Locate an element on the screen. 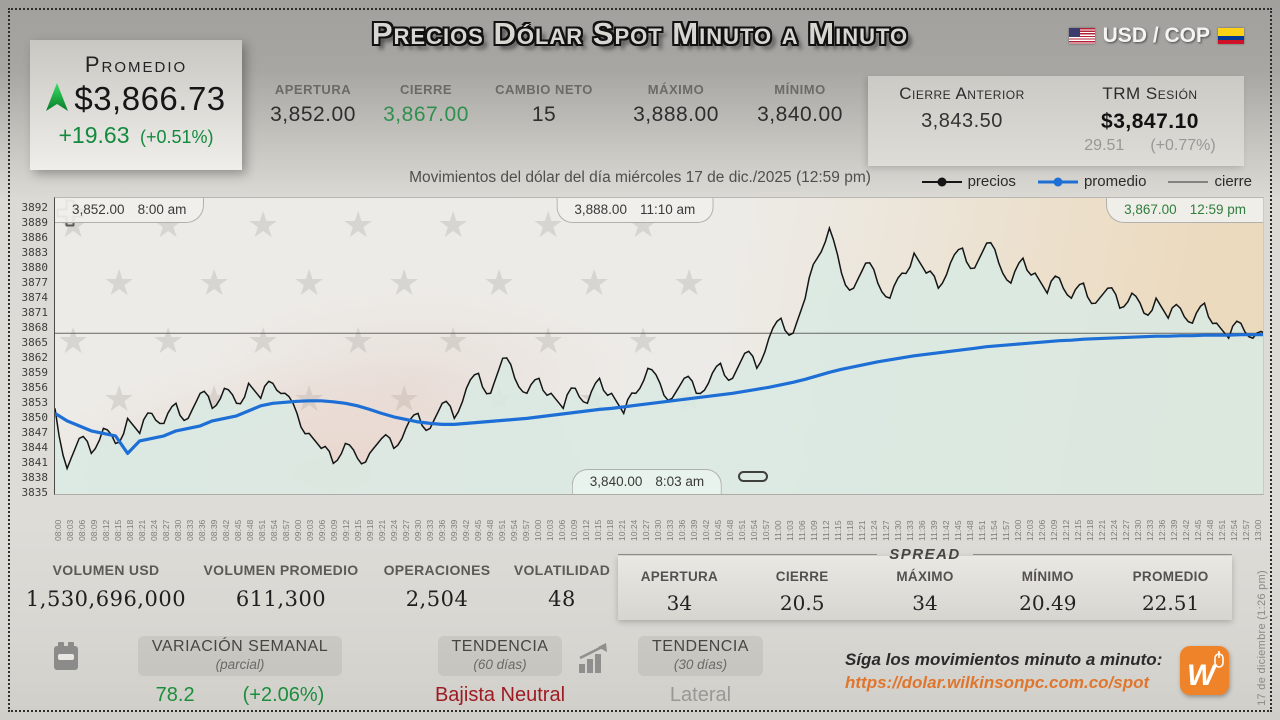 This screenshot has height=720, width=1280. x-tick: 12:51 is located at coordinates (1222, 530).